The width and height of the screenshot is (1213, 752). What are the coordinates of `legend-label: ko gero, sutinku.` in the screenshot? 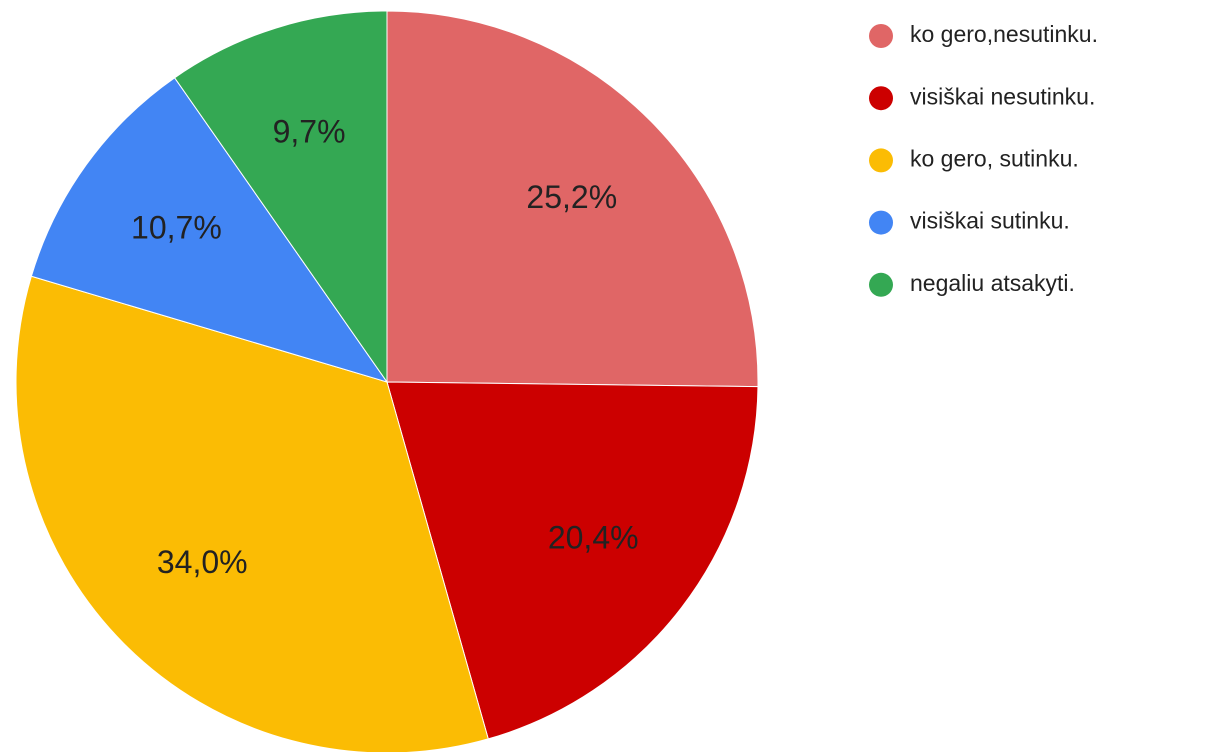 It's located at (994, 158).